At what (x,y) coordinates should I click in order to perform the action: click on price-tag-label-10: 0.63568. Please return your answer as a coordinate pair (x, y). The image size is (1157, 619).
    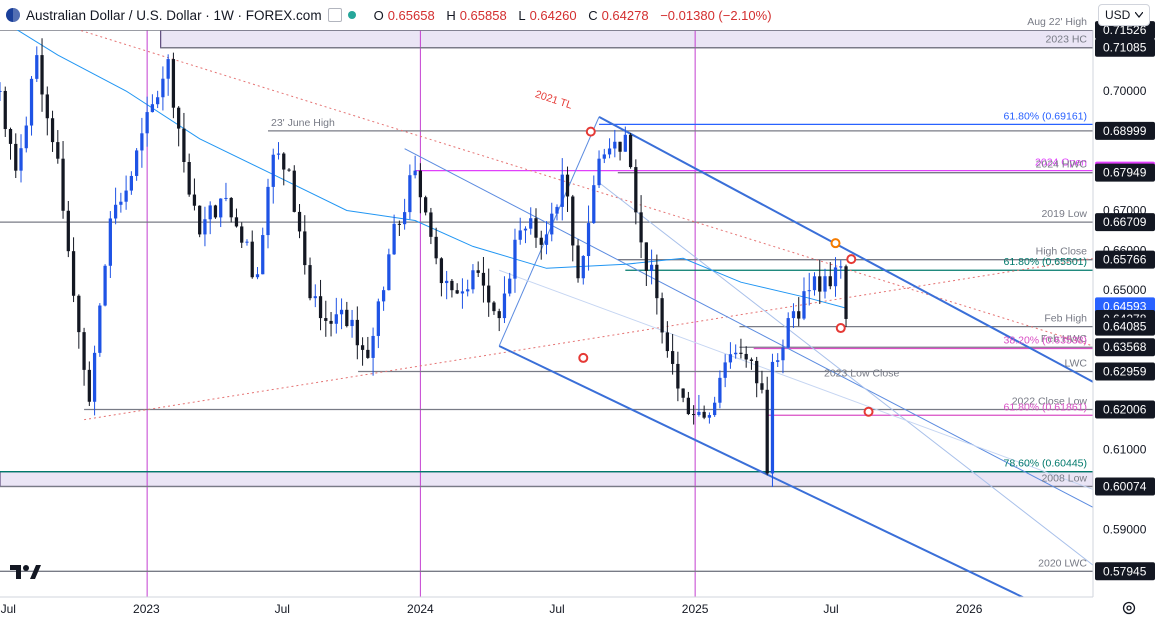
    Looking at the image, I should click on (1125, 347).